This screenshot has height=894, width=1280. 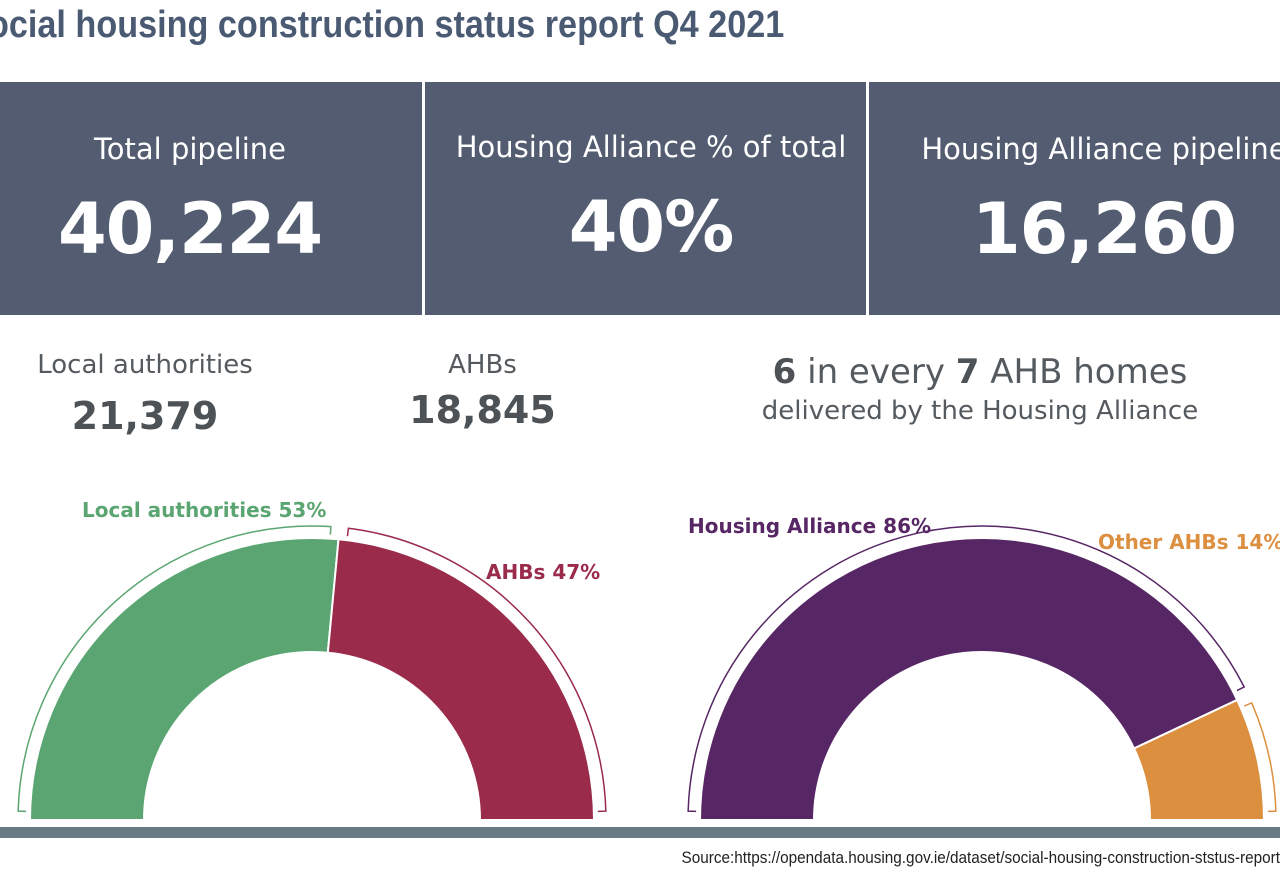 I want to click on ratio-denominator: 7, so click(x=967, y=372).